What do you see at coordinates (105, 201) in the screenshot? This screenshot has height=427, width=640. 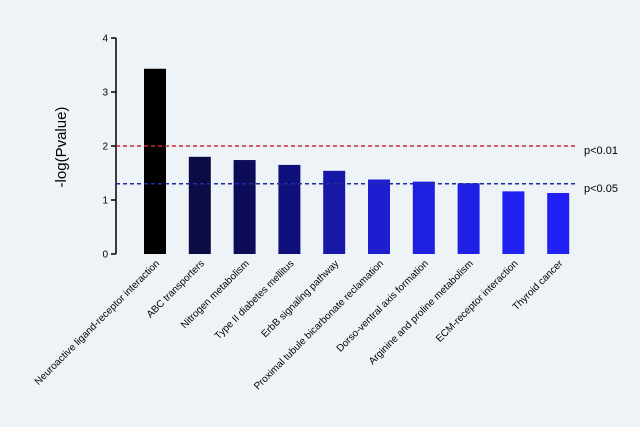 I see `y-tick-label: 1` at bounding box center [105, 201].